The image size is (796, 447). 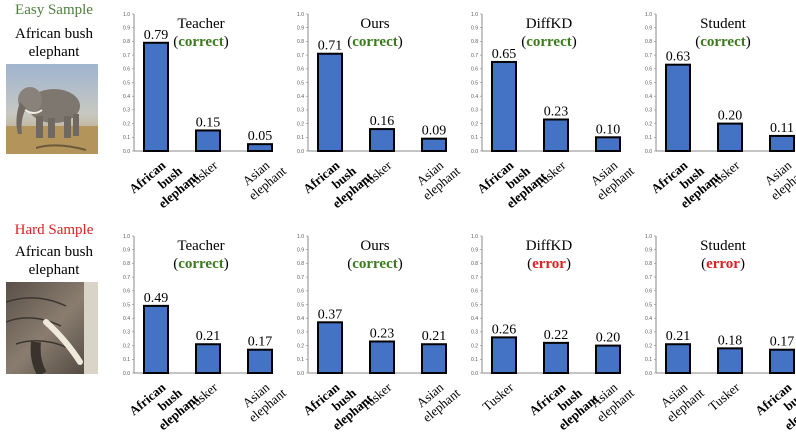 What do you see at coordinates (648, 374) in the screenshot?
I see `chart-hard-student-ytick-label: 0.0` at bounding box center [648, 374].